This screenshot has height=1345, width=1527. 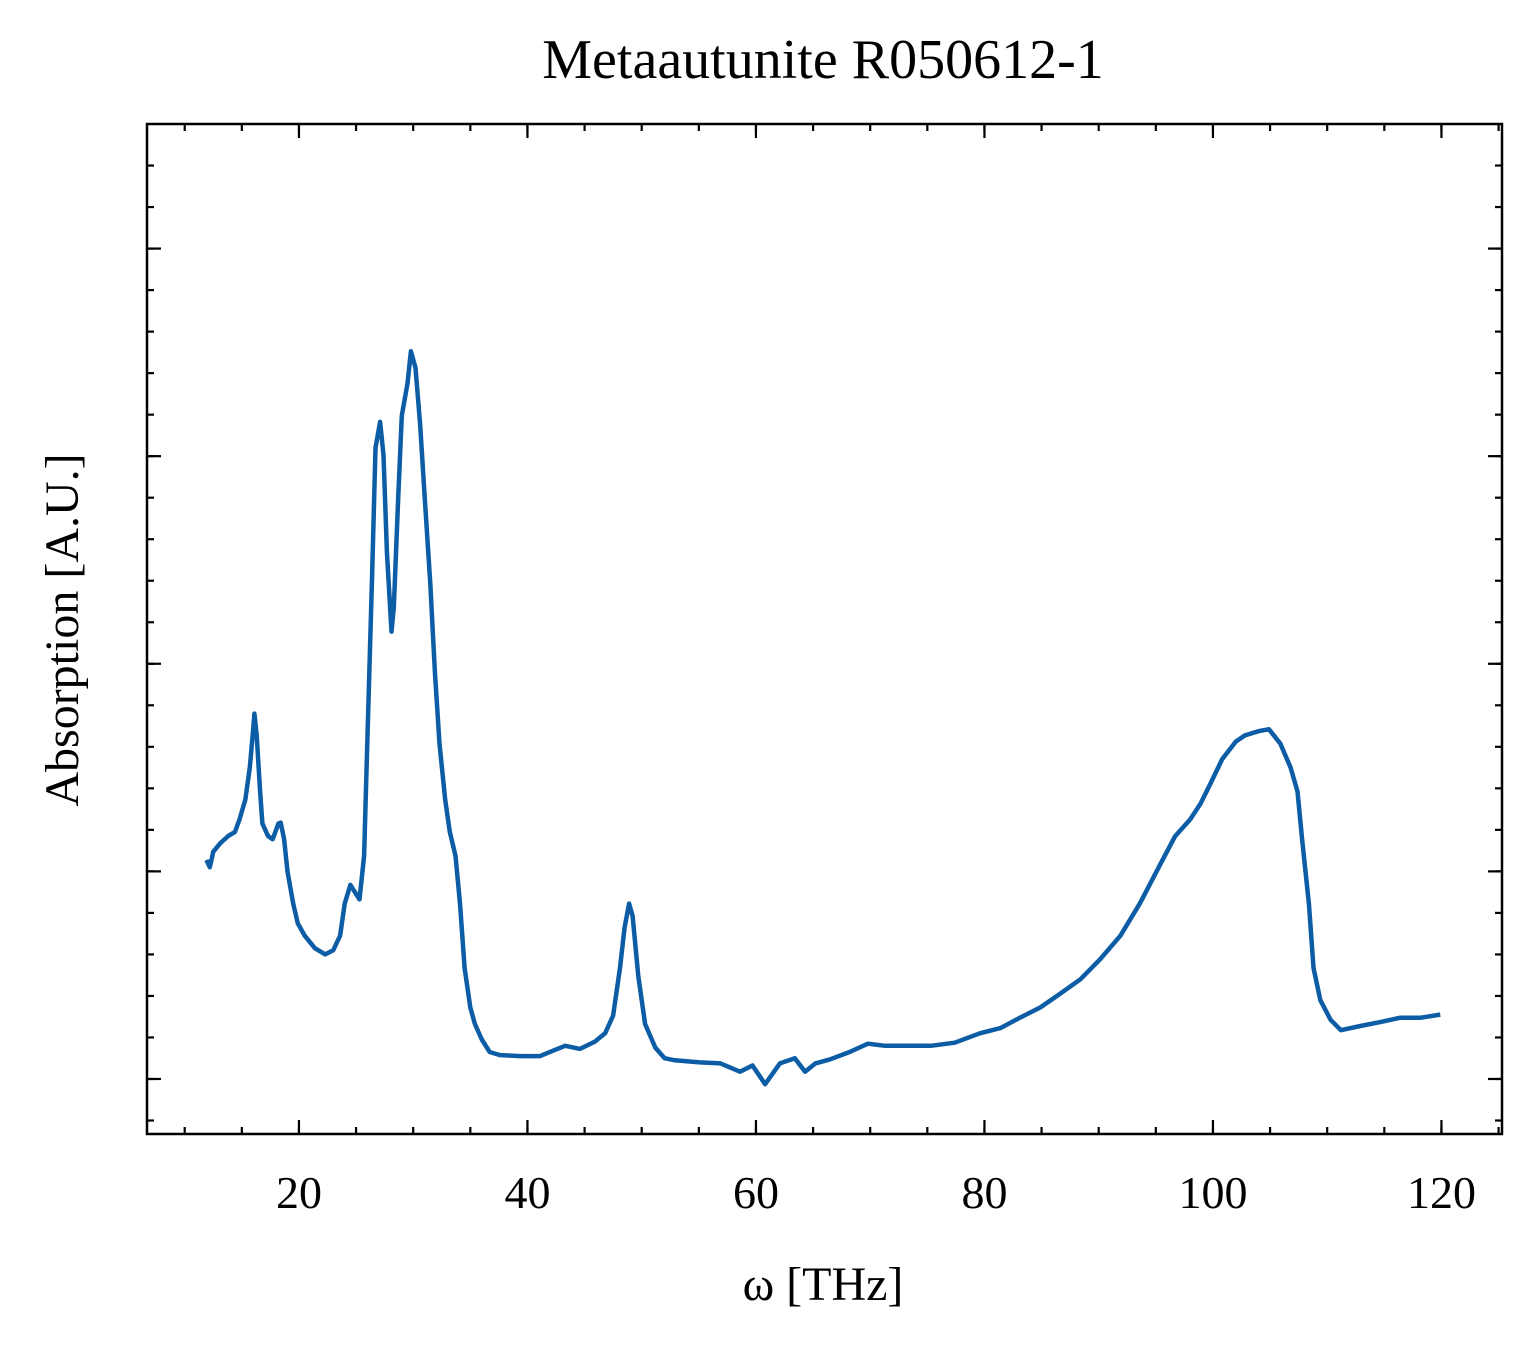 I want to click on x-tick-label: 40, so click(x=527, y=1192).